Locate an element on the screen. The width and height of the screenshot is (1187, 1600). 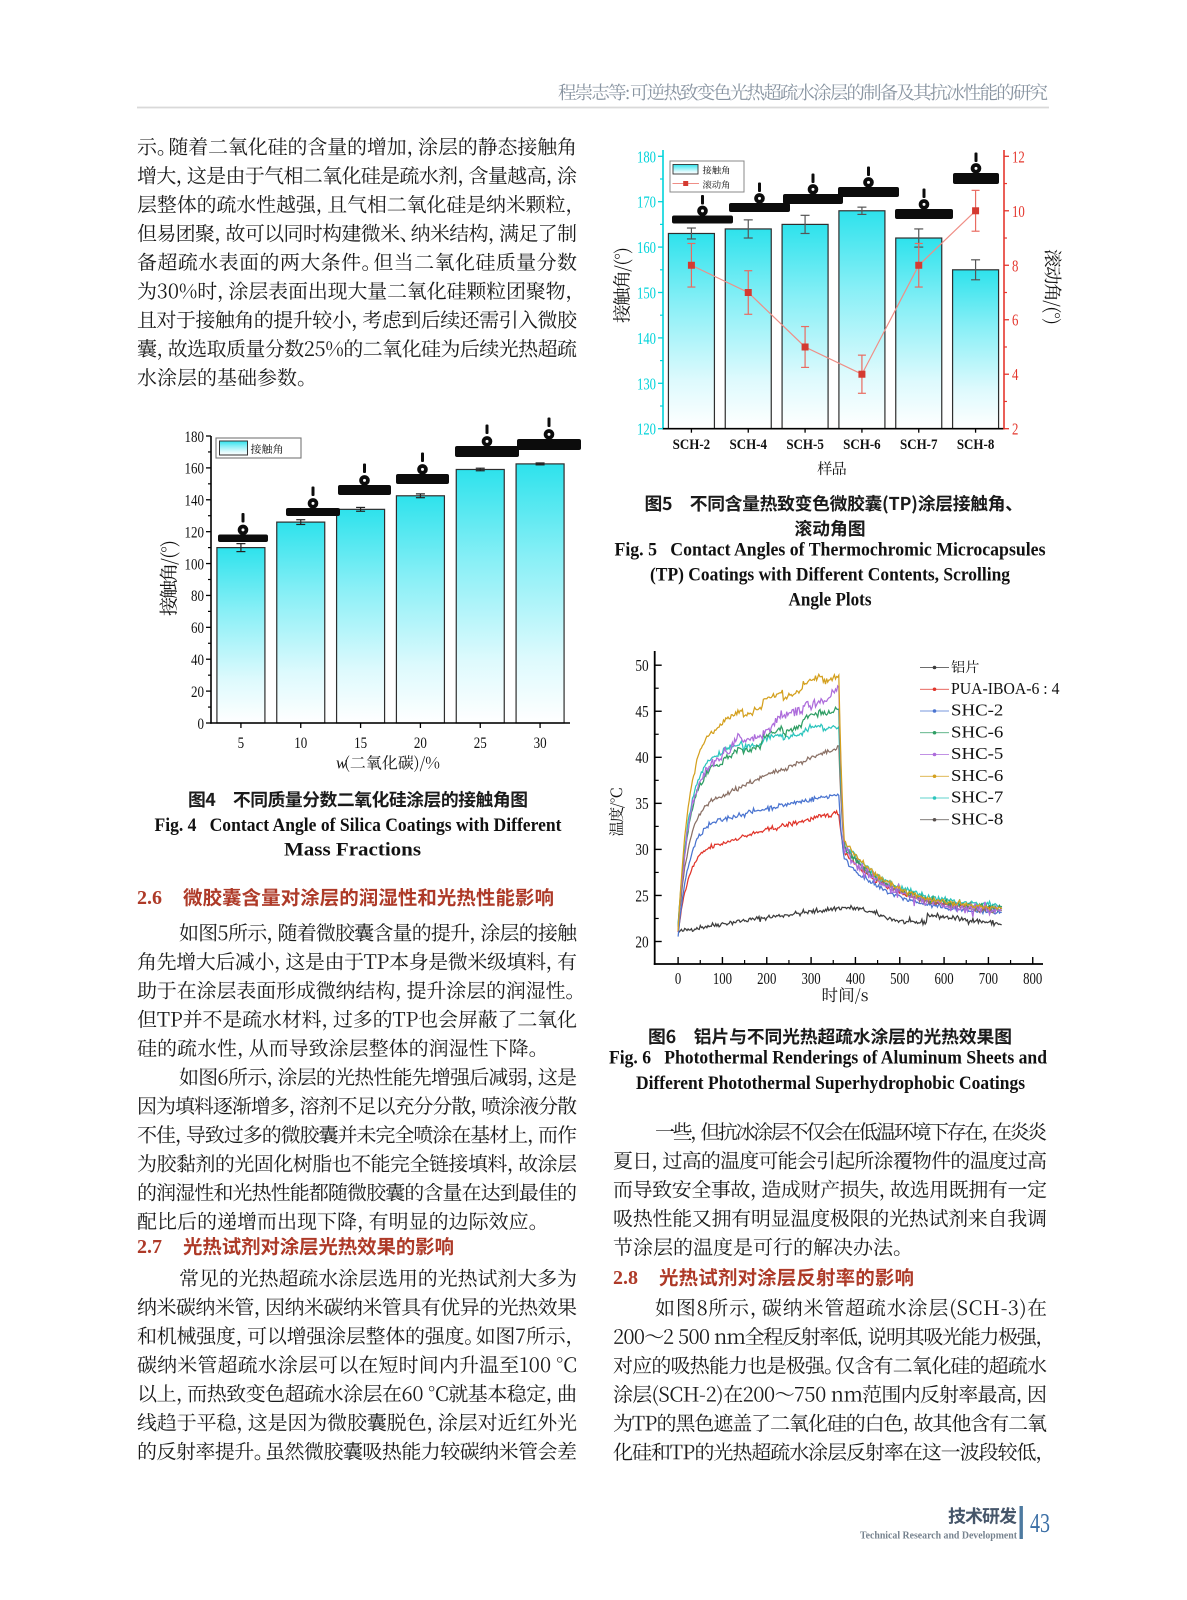
svg-text: 800 is located at coordinates (1032, 978).